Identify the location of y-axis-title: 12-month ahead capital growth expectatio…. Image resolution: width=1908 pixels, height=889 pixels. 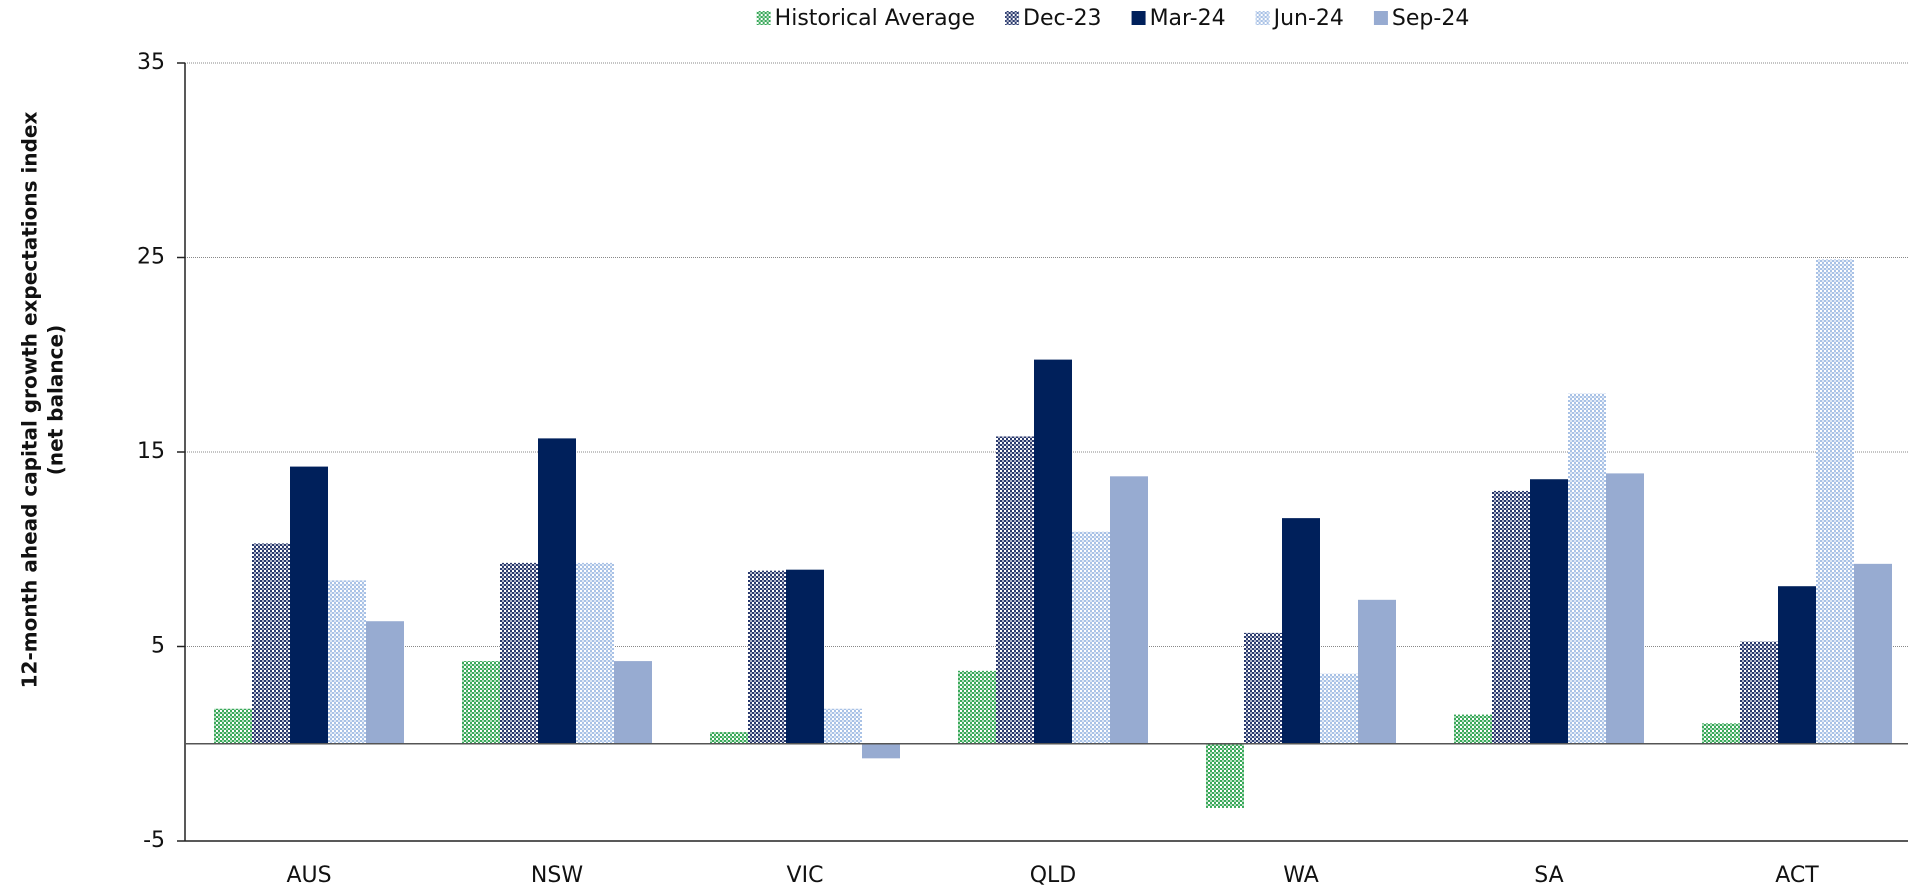
(43, 400).